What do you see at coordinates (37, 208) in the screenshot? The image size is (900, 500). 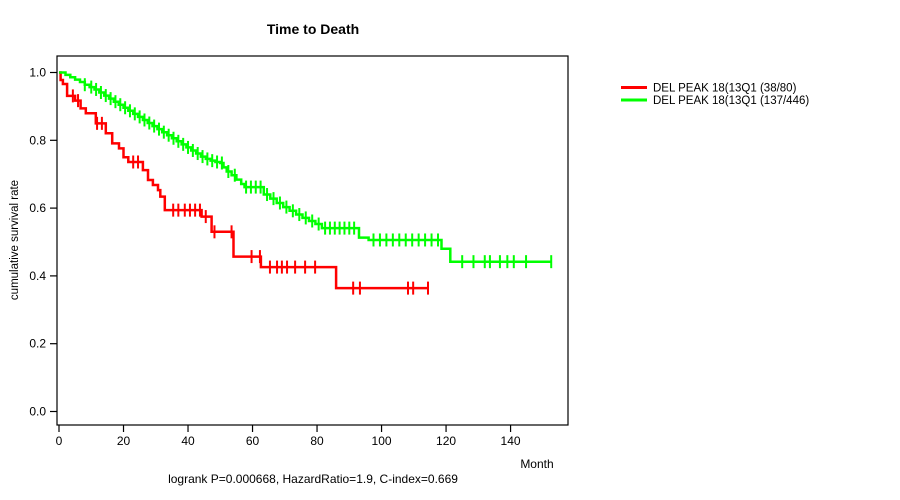 I see `y-tick-label: 0.6` at bounding box center [37, 208].